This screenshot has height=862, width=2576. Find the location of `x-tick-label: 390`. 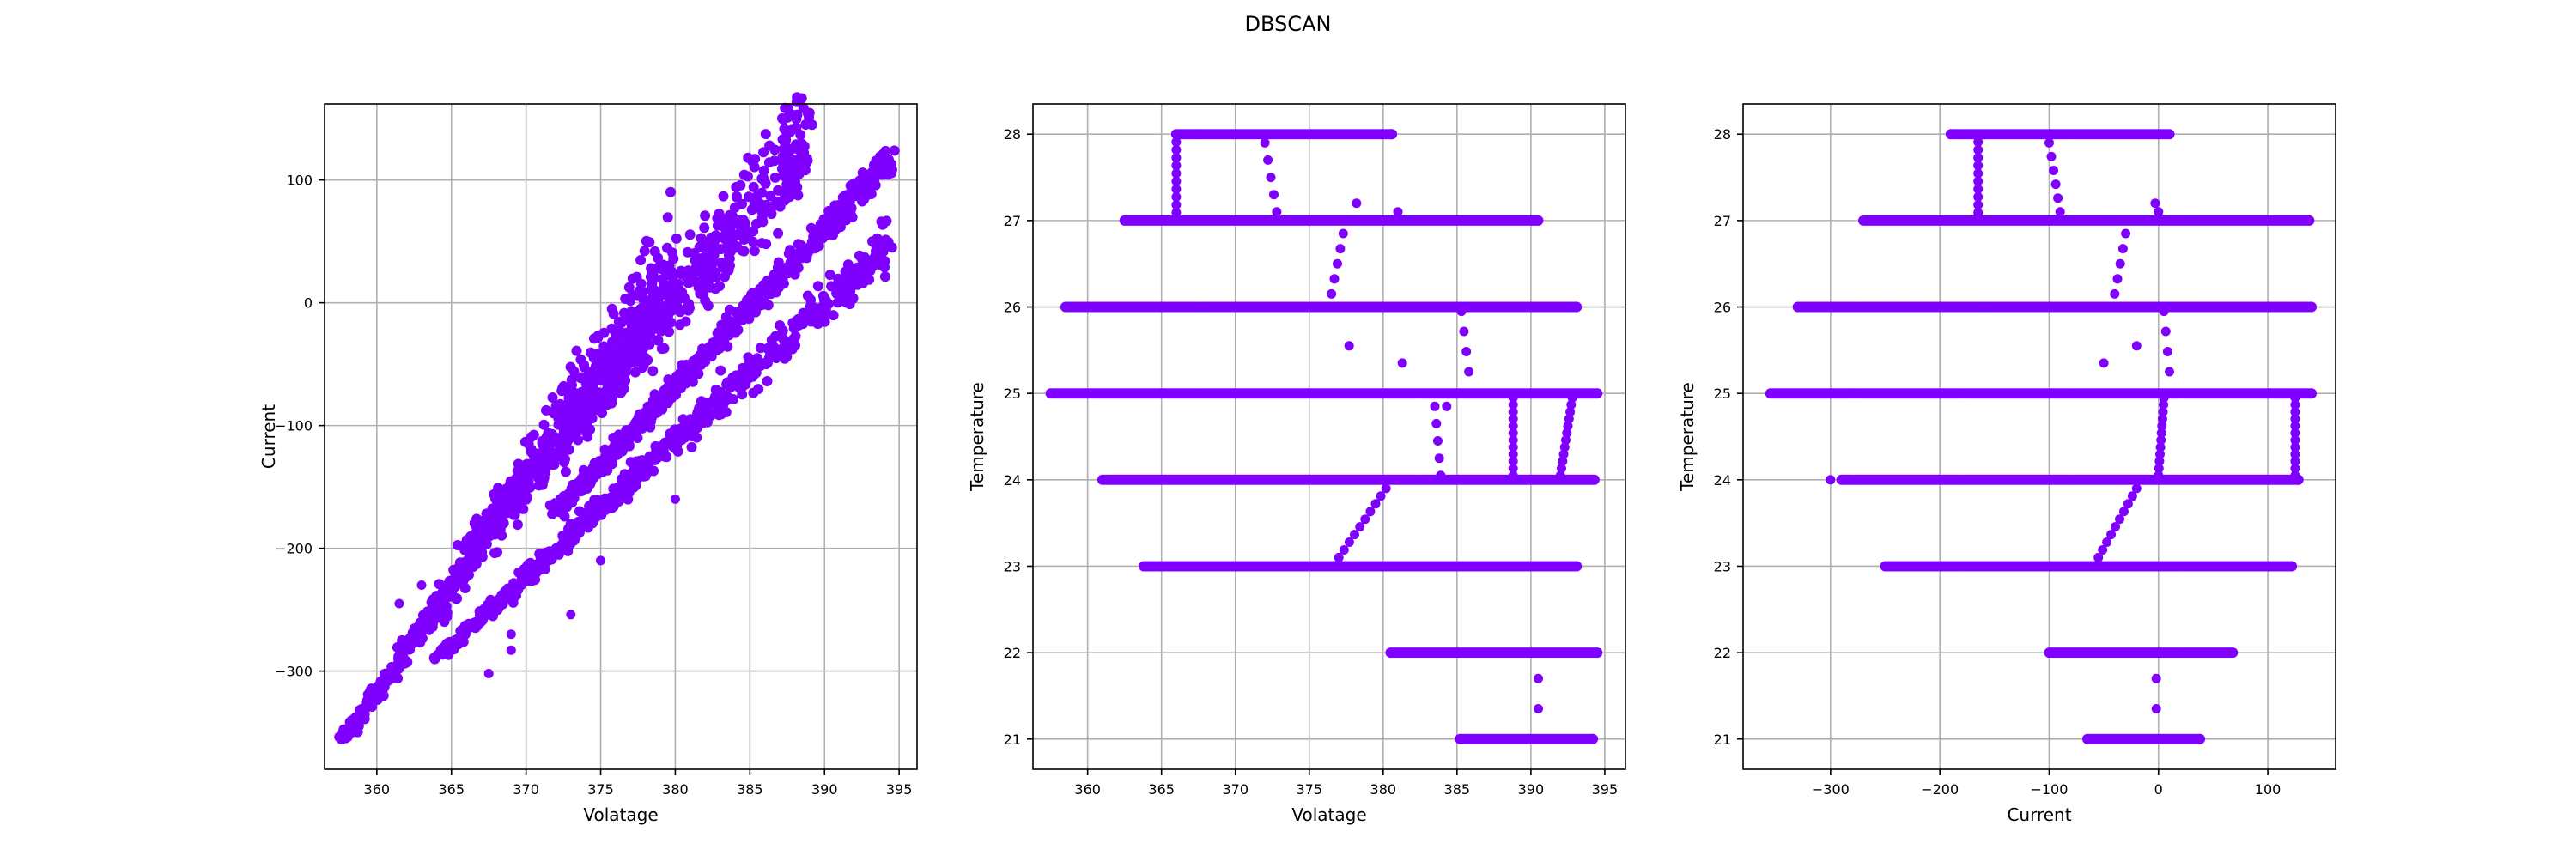

x-tick-label: 390 is located at coordinates (1532, 789).